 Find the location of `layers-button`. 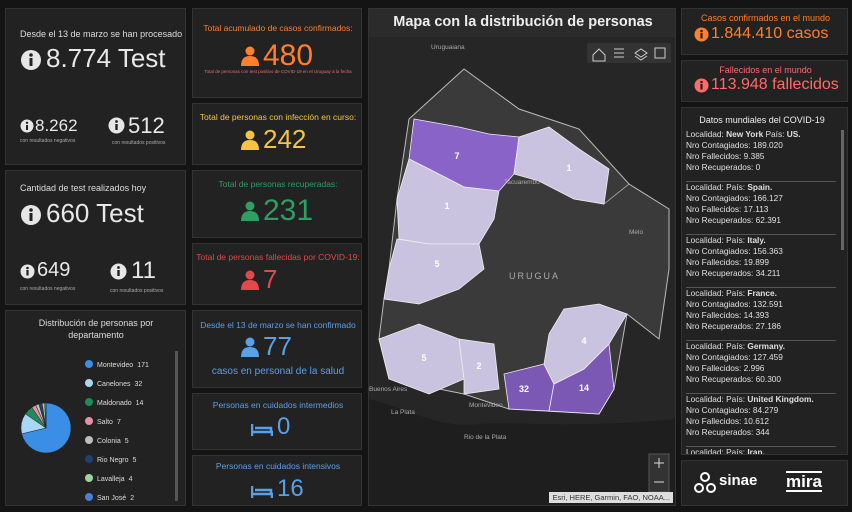

layers-button is located at coordinates (641, 54).